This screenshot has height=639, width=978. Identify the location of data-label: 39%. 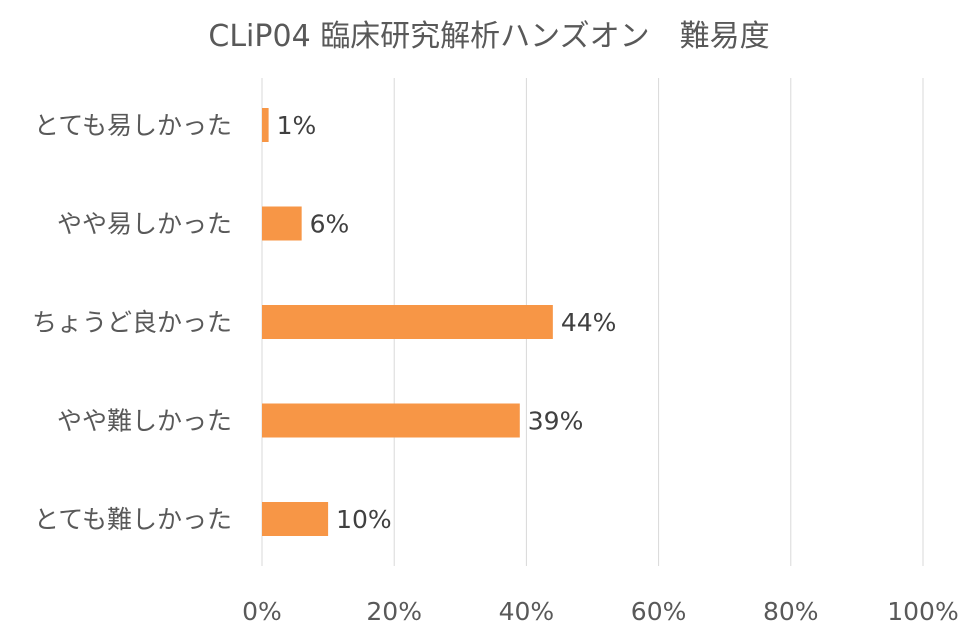
(556, 421).